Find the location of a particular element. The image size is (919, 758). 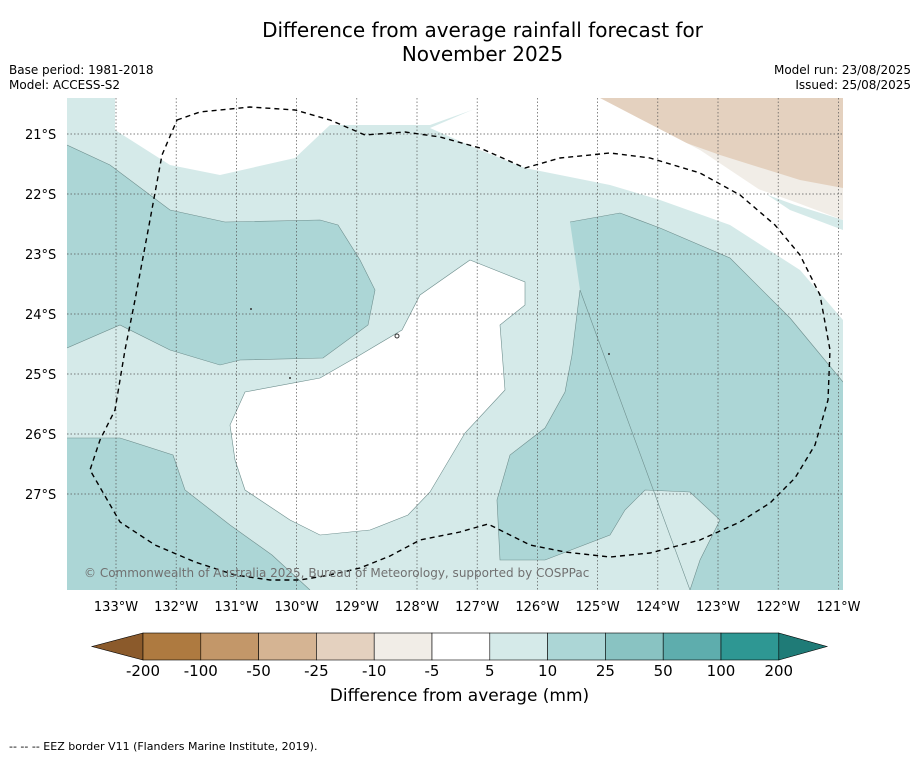

mid-teal-region-southwest is located at coordinates (188, 514).